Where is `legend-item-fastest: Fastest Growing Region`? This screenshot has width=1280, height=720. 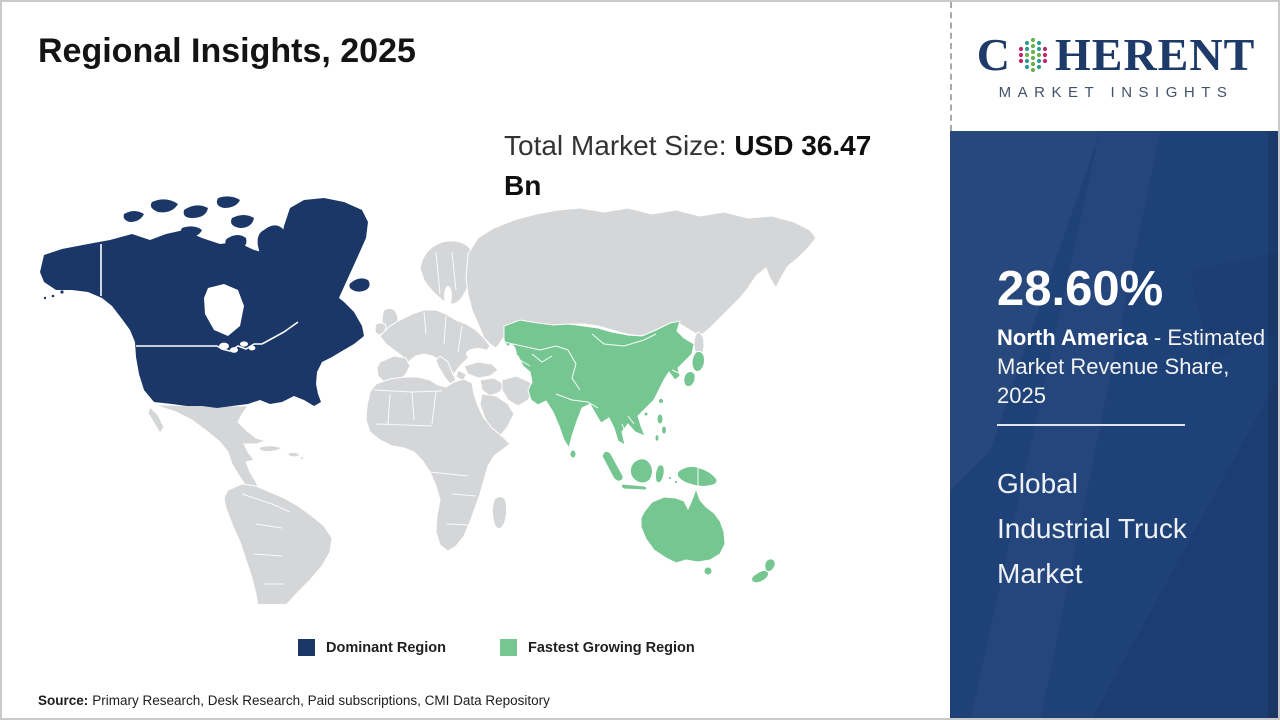
legend-item-fastest: Fastest Growing Region is located at coordinates (597, 647).